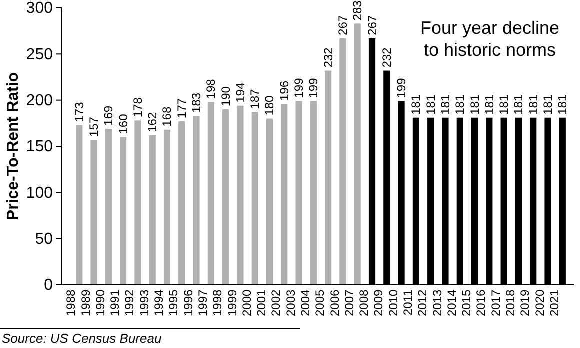 This screenshot has height=348, width=580. I want to click on y-tick-label: 50, so click(44, 239).